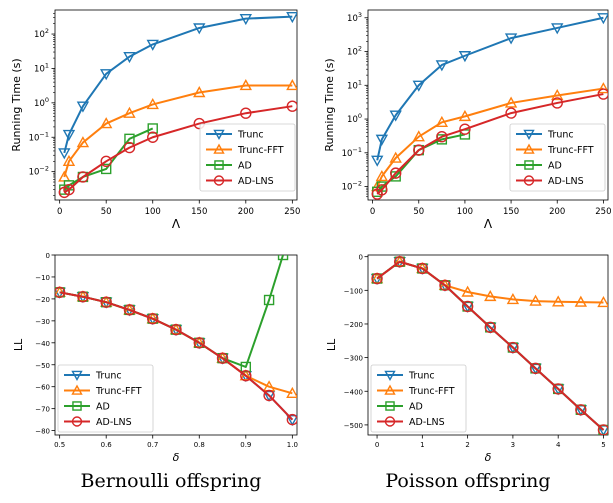  I want to click on x-tick-label: 0.7, so click(152, 445).